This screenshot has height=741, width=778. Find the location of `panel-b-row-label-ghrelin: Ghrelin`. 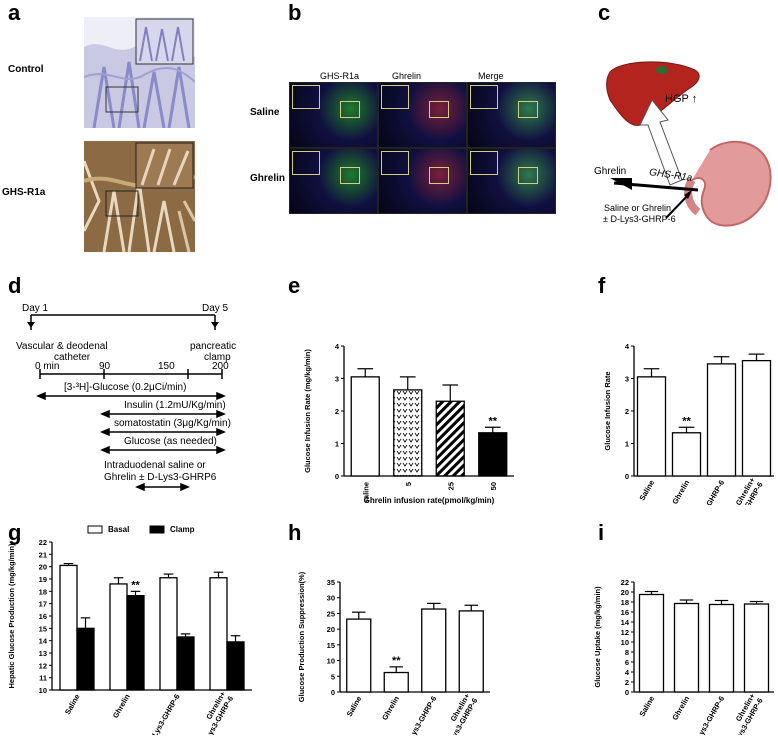

panel-b-row-label-ghrelin: Ghrelin is located at coordinates (268, 178).